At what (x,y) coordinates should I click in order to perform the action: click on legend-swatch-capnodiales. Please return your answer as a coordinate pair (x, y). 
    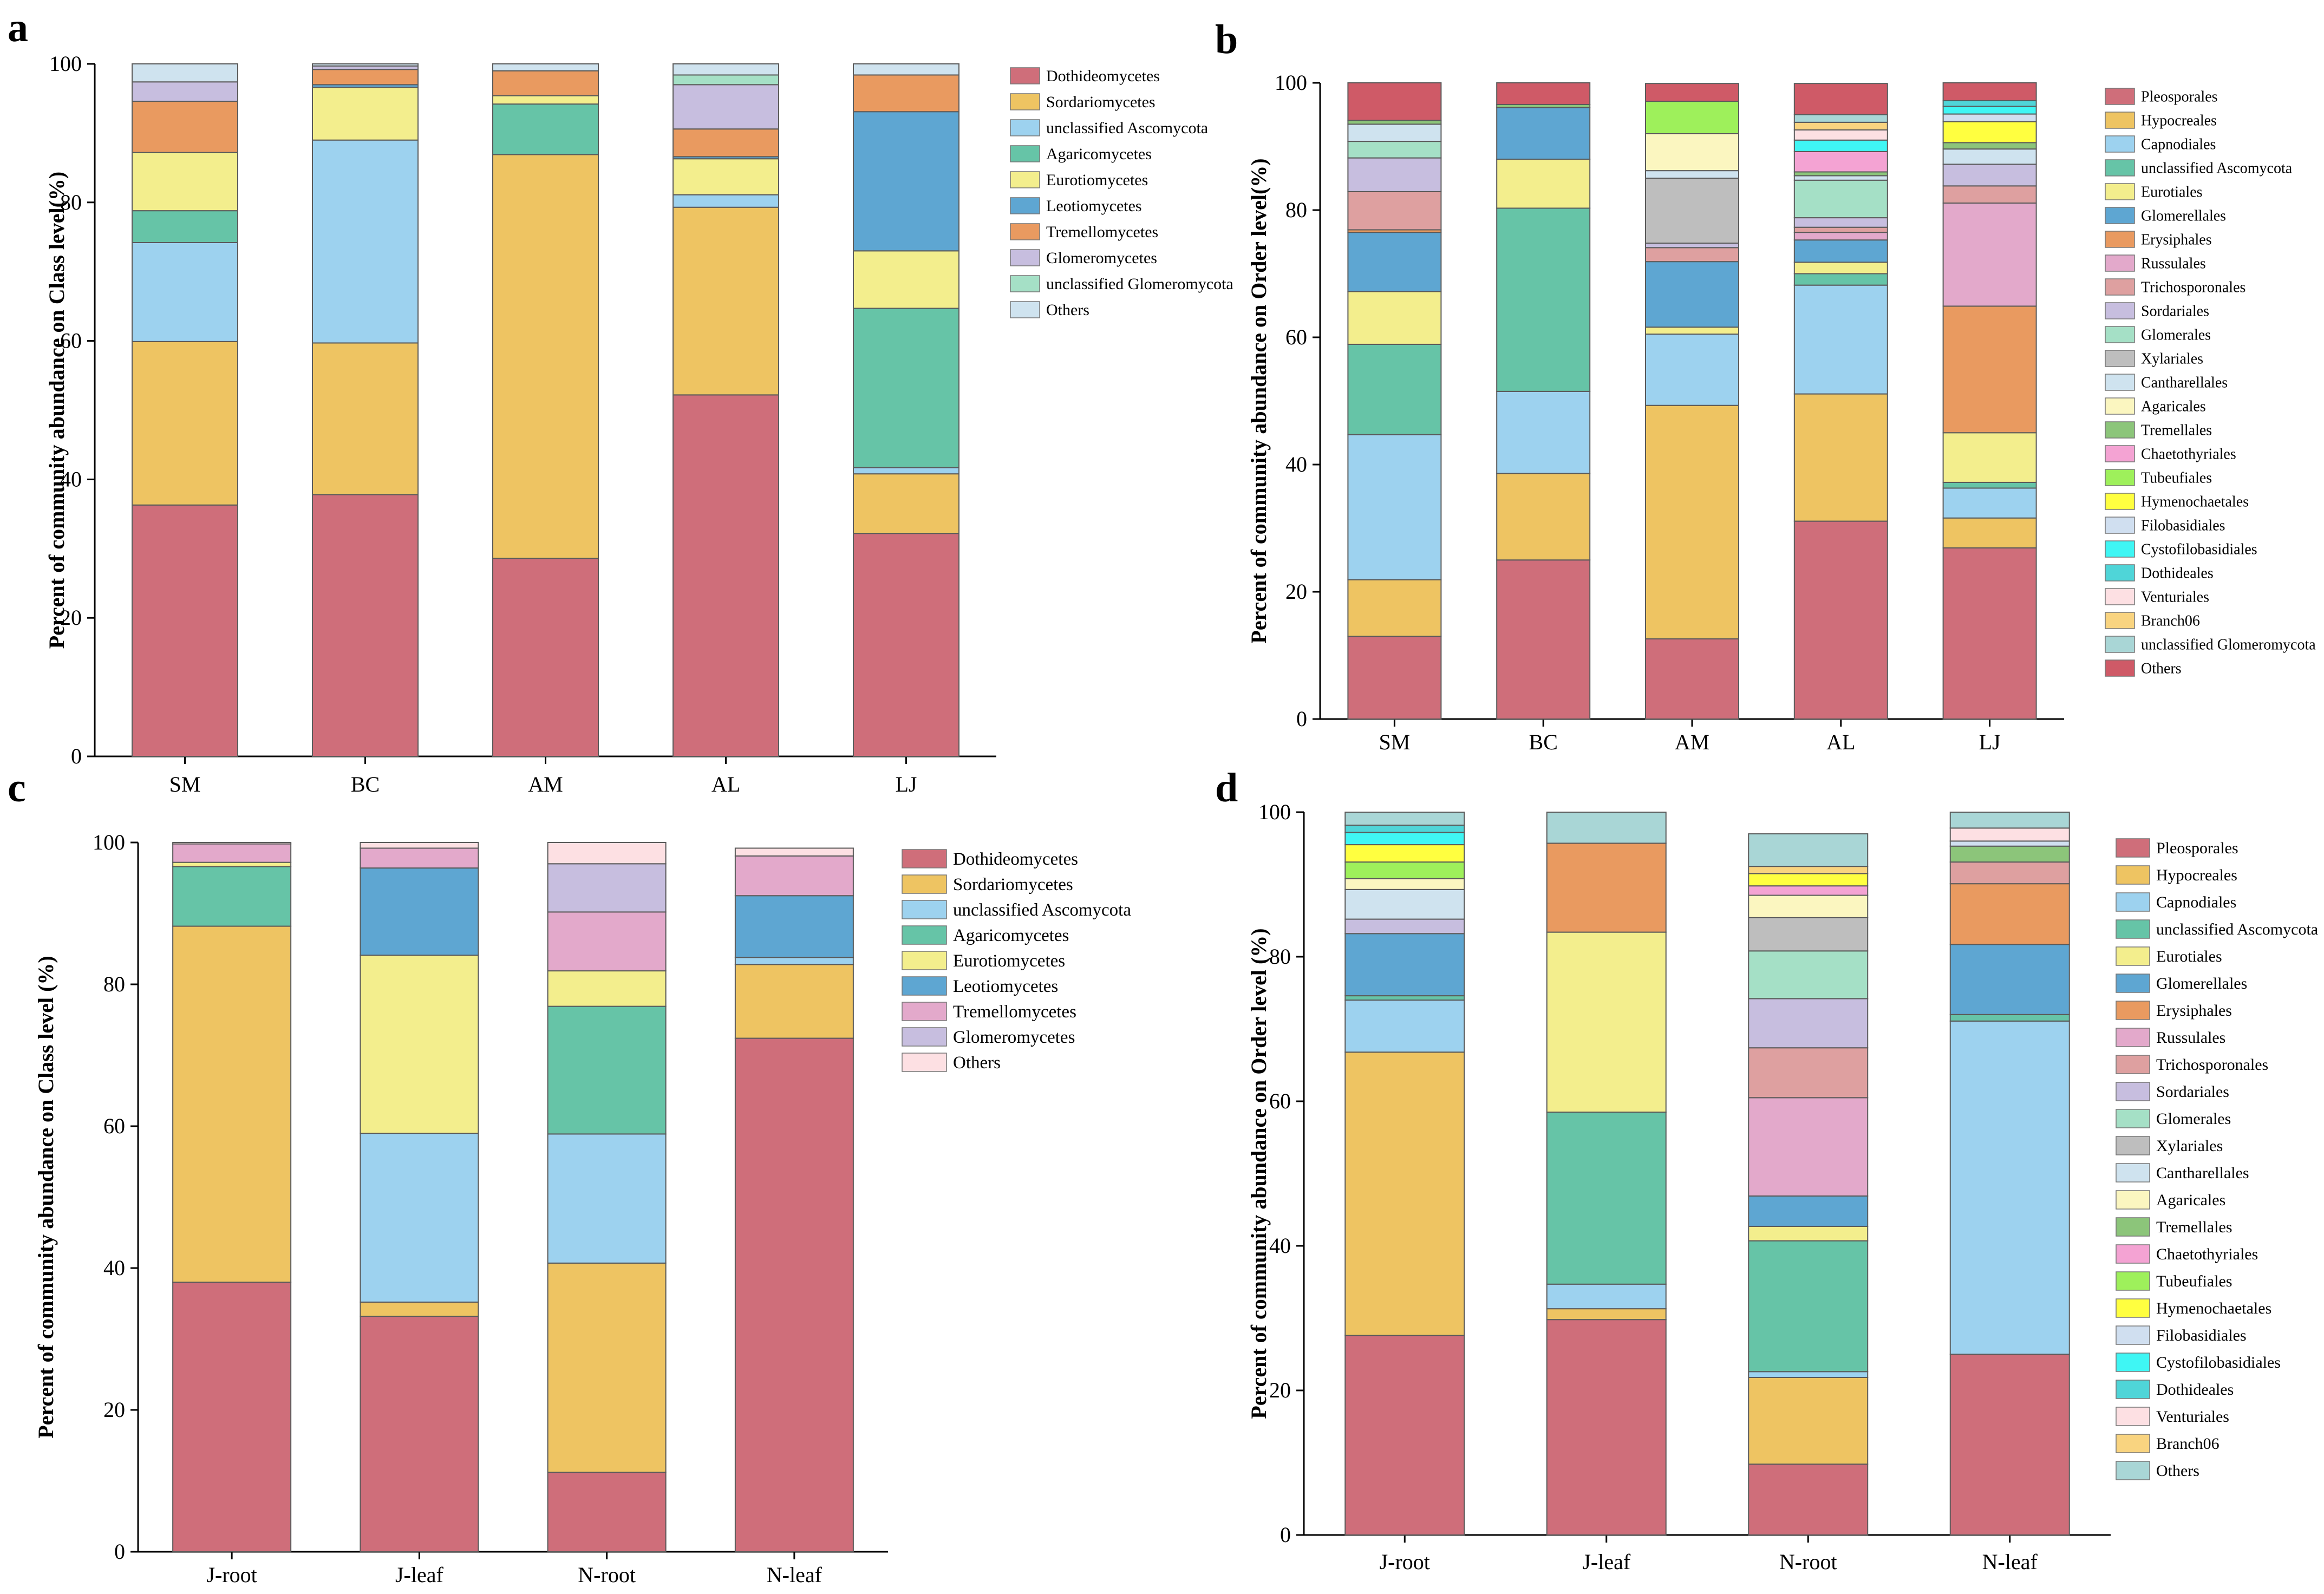
    Looking at the image, I should click on (2133, 902).